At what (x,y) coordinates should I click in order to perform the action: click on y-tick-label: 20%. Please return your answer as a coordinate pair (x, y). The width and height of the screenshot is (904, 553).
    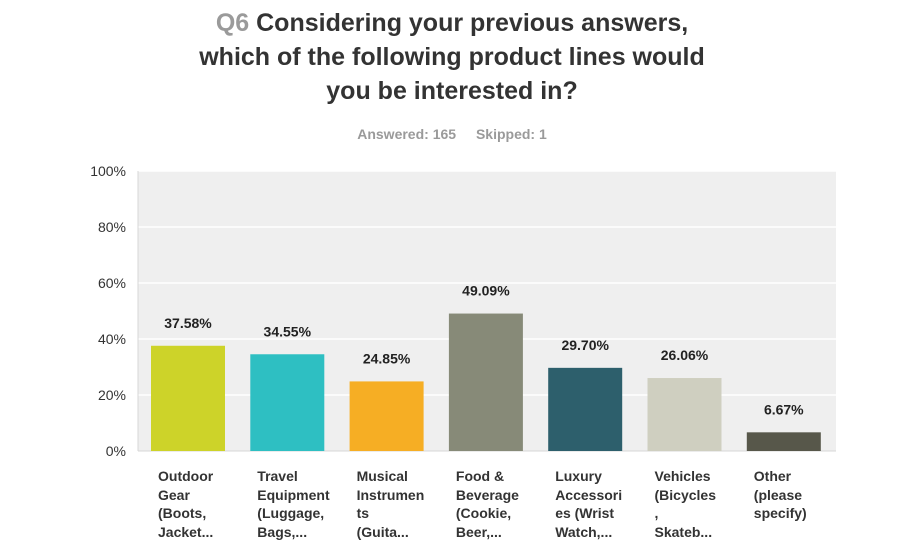
    Looking at the image, I should click on (112, 395).